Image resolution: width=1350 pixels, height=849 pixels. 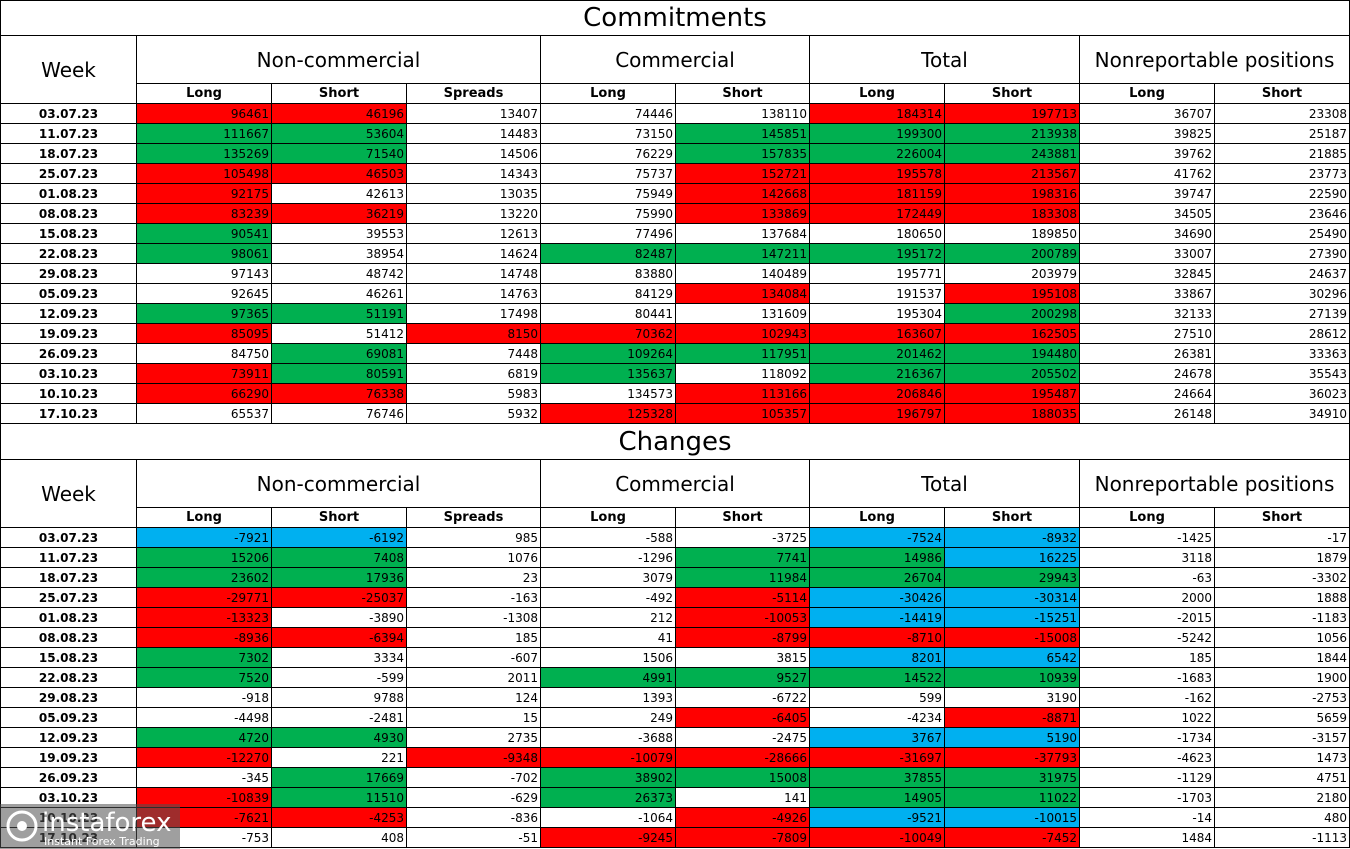 What do you see at coordinates (68, 154) in the screenshot?
I see `week-cell: 18.07.23` at bounding box center [68, 154].